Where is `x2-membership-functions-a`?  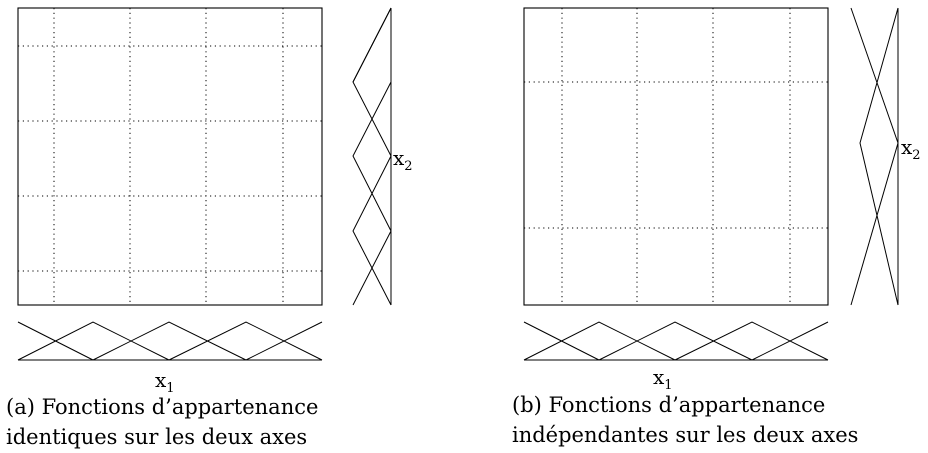 x2-membership-functions-a is located at coordinates (372, 156).